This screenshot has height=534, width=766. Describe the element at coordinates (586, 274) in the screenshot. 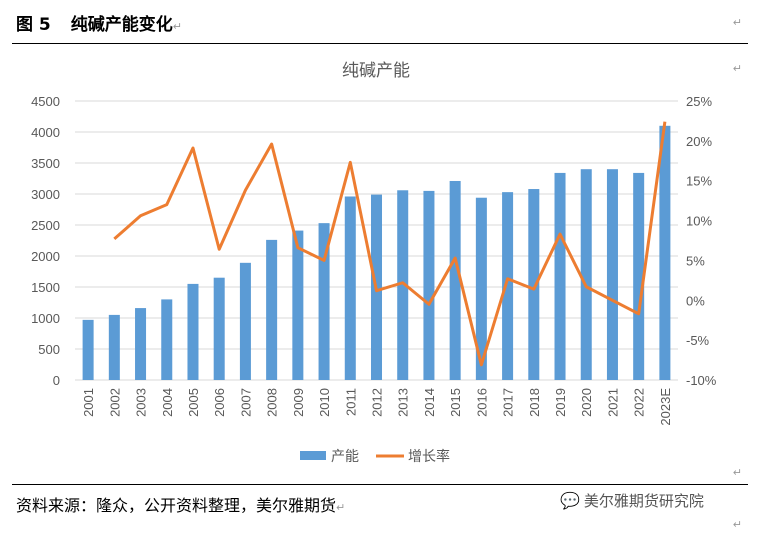

I see `bar-2020` at that location.